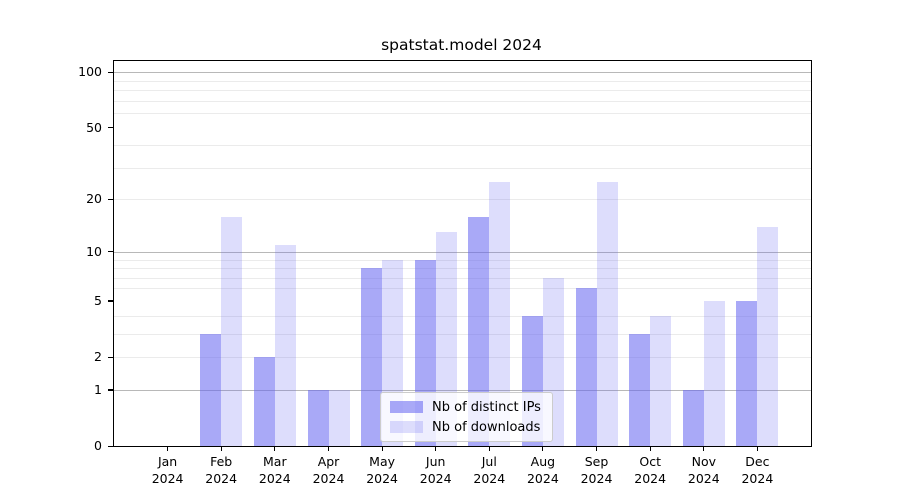 The image size is (900, 500). What do you see at coordinates (757, 470) in the screenshot?
I see `x-tick-label: Dec 2024` at bounding box center [757, 470].